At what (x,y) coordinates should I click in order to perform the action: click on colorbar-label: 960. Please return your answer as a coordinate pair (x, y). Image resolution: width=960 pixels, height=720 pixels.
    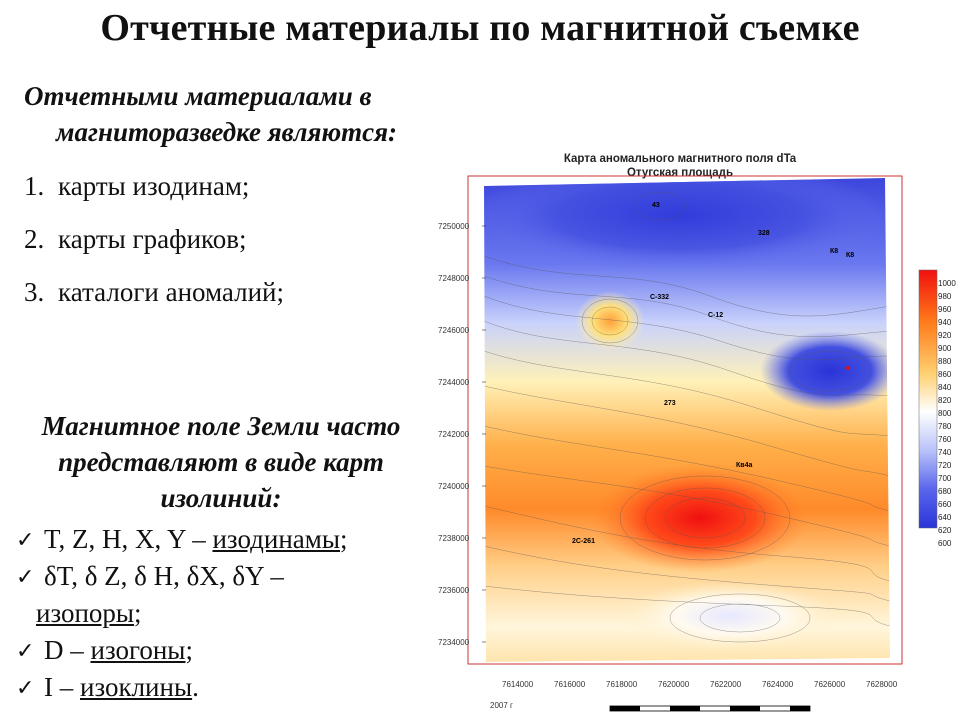
    Looking at the image, I should click on (945, 309).